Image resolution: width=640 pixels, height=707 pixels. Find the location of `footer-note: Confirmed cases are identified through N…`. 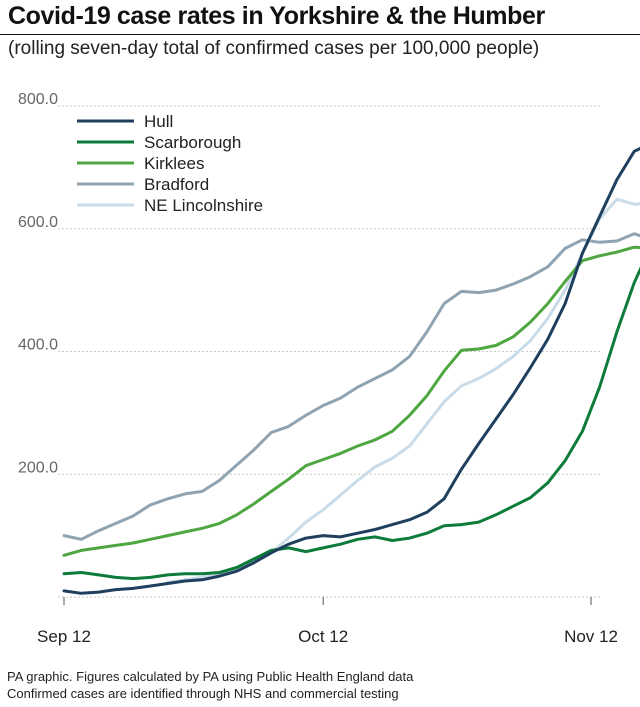

footer-note: Confirmed cases are identified through N… is located at coordinates (203, 693).